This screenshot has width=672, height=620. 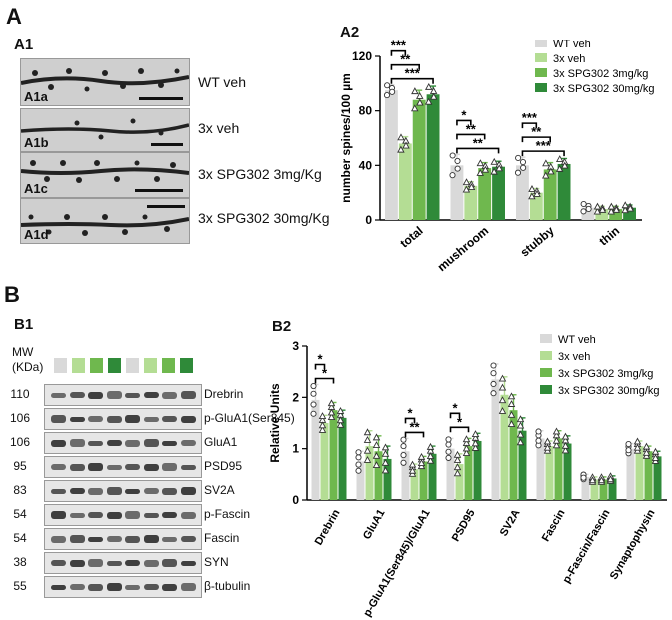 I want to click on significance-stars: ***, so click(x=544, y=145).